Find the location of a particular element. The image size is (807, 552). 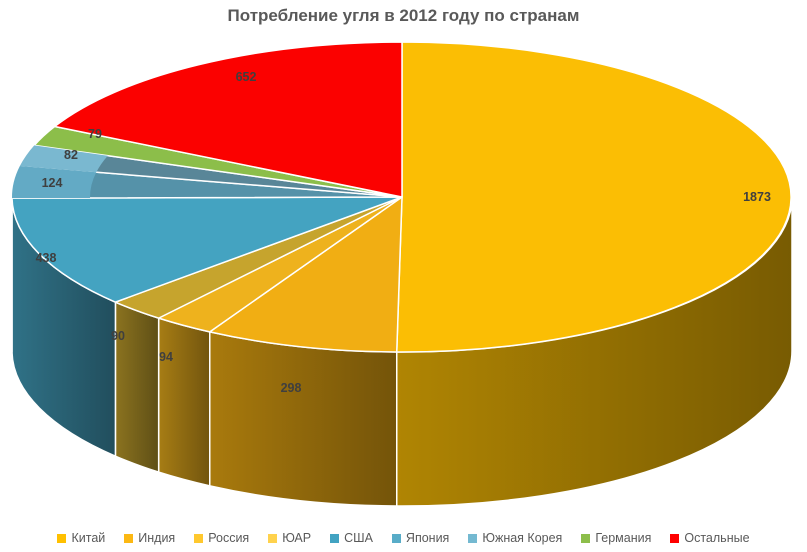

pie-slice-4-top is located at coordinates (207, 249).